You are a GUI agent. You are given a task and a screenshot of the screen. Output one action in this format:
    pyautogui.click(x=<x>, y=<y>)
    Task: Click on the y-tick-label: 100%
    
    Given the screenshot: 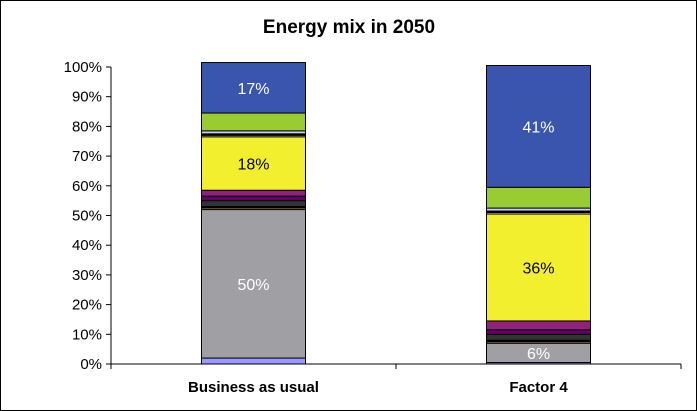 What is the action you would take?
    pyautogui.click(x=83, y=67)
    